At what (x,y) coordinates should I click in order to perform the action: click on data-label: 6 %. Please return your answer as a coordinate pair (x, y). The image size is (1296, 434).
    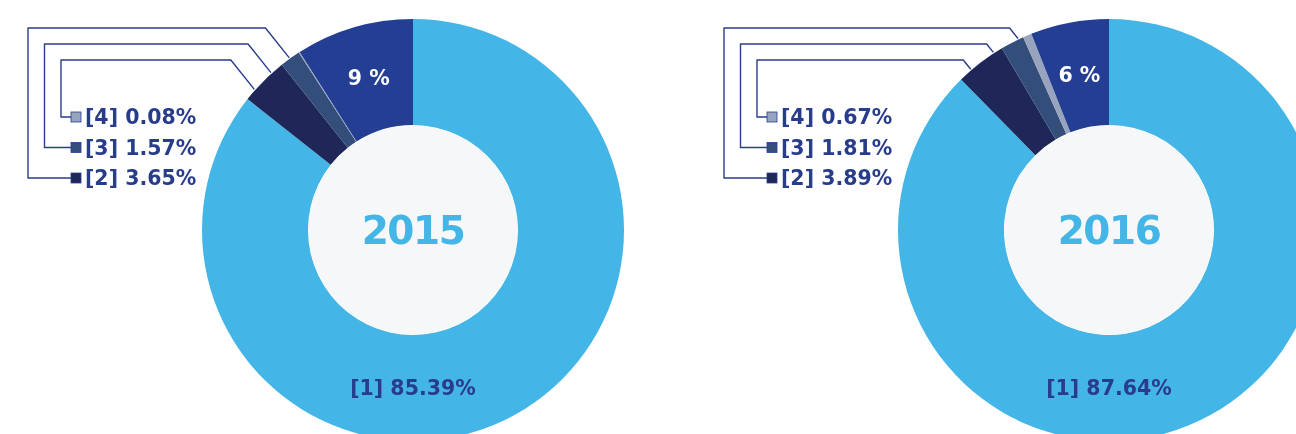
    Looking at the image, I should click on (1079, 74).